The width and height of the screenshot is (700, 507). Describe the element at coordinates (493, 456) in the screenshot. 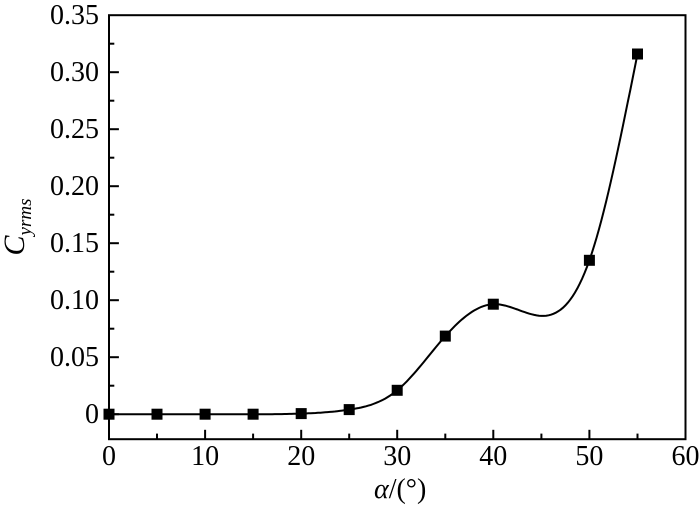

I see `svg-text: 40` at that location.